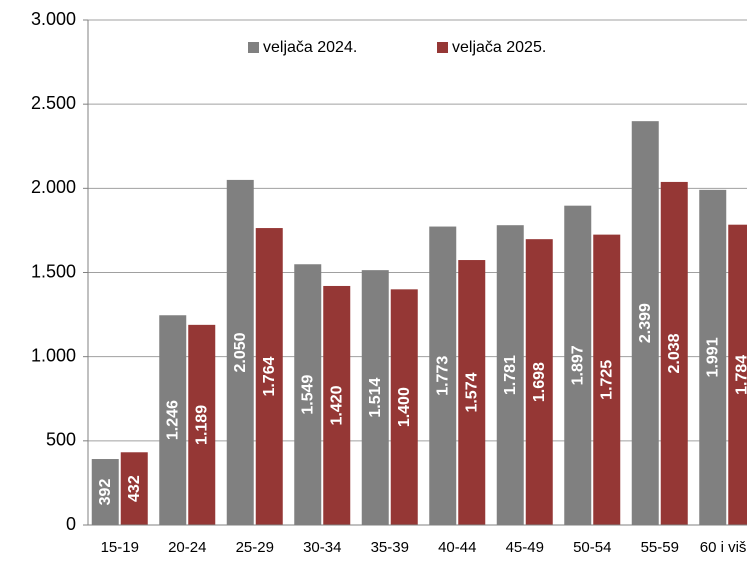 This screenshot has width=747, height=577. I want to click on x-tick-label: 55-59, so click(659, 547).